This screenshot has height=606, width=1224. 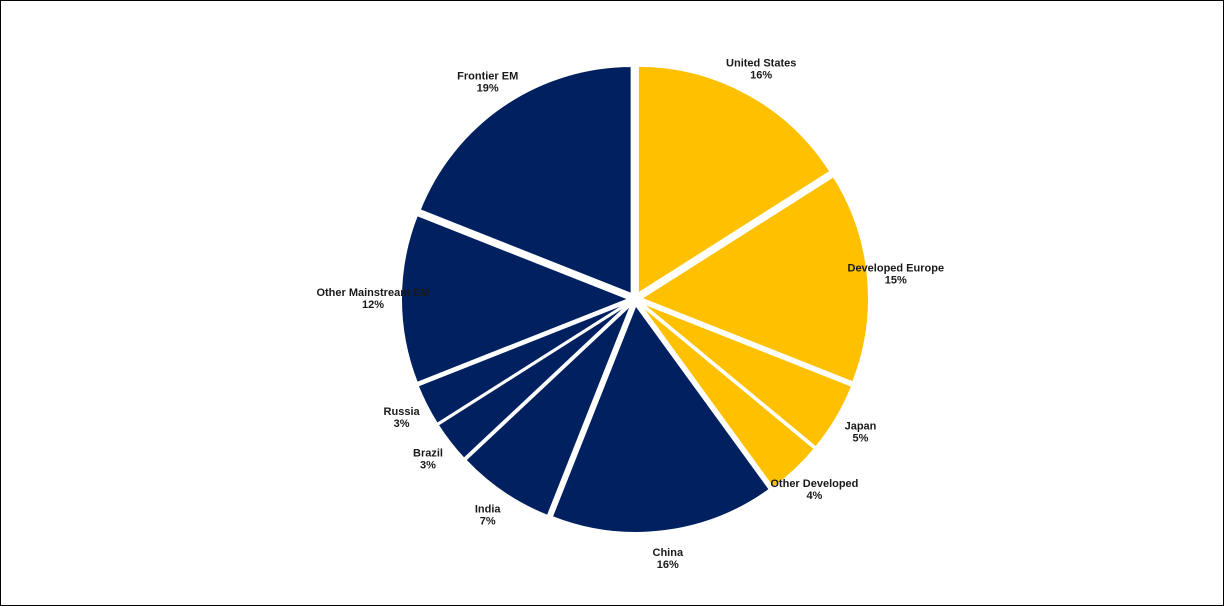 I want to click on slice-label-india: India 7%, so click(x=488, y=516).